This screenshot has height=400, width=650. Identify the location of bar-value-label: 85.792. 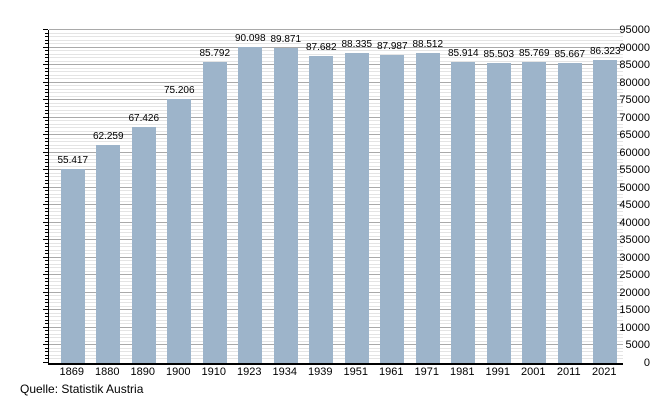
(215, 54).